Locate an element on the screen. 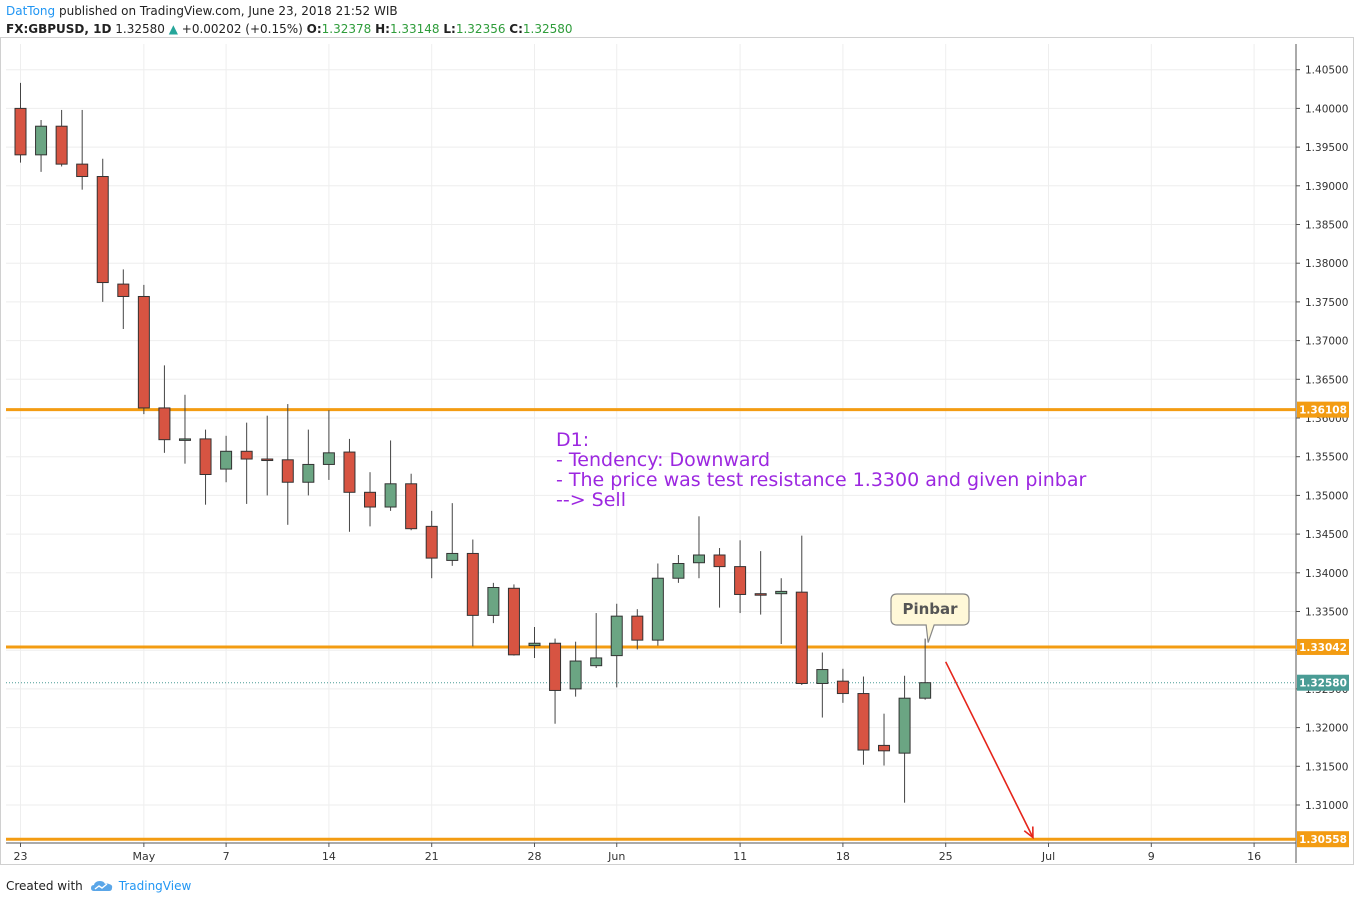 This screenshot has height=902, width=1354. tradingview-cloud-icon is located at coordinates (101, 886).